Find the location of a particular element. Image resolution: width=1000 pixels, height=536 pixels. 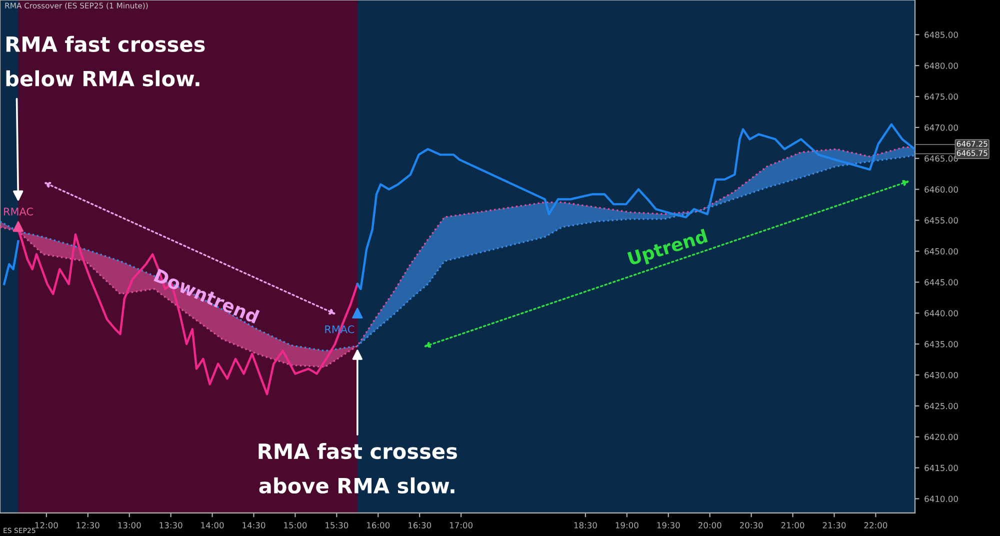

line-series is located at coordinates (11, 263).